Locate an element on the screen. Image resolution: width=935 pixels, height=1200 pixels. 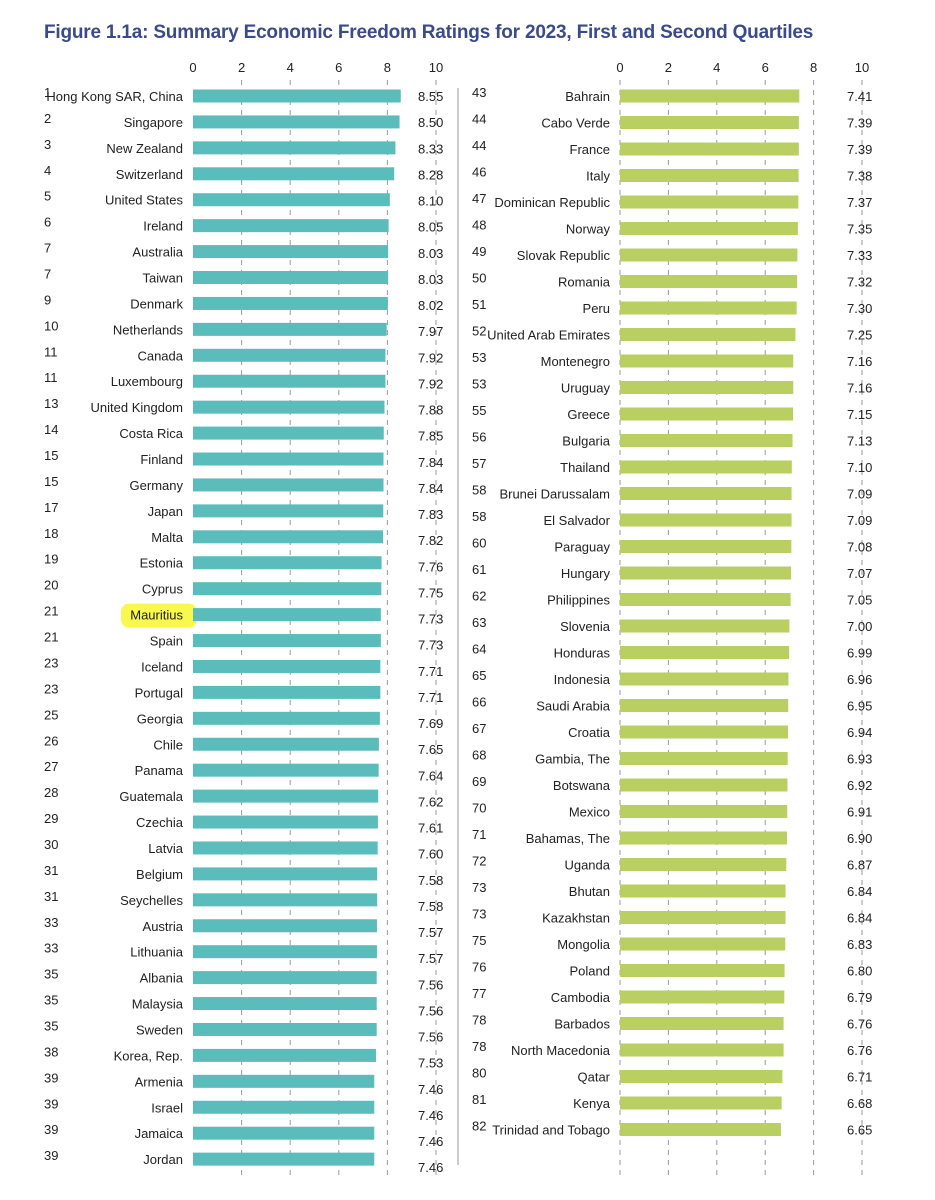
value-label: 7.61 is located at coordinates (430, 828).